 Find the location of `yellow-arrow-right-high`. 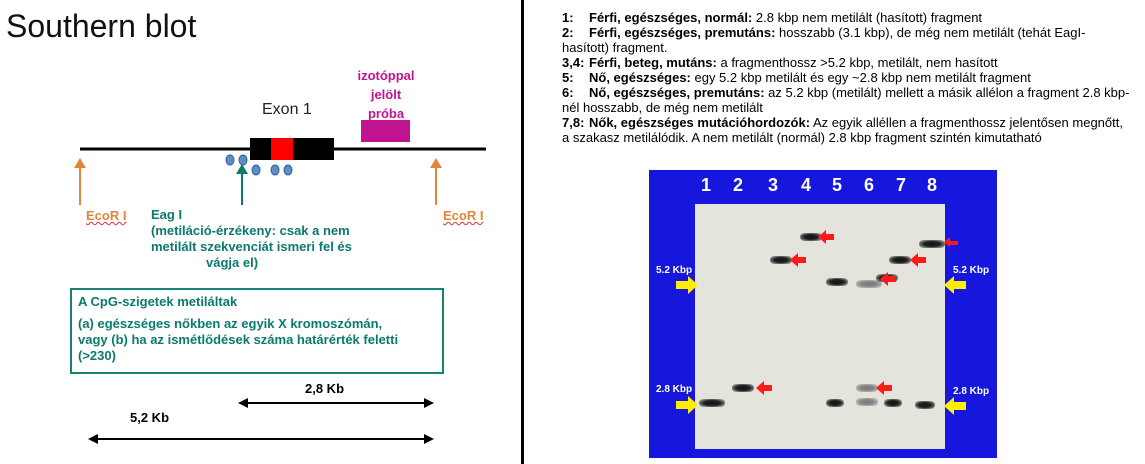

yellow-arrow-right-high is located at coordinates (955, 285).